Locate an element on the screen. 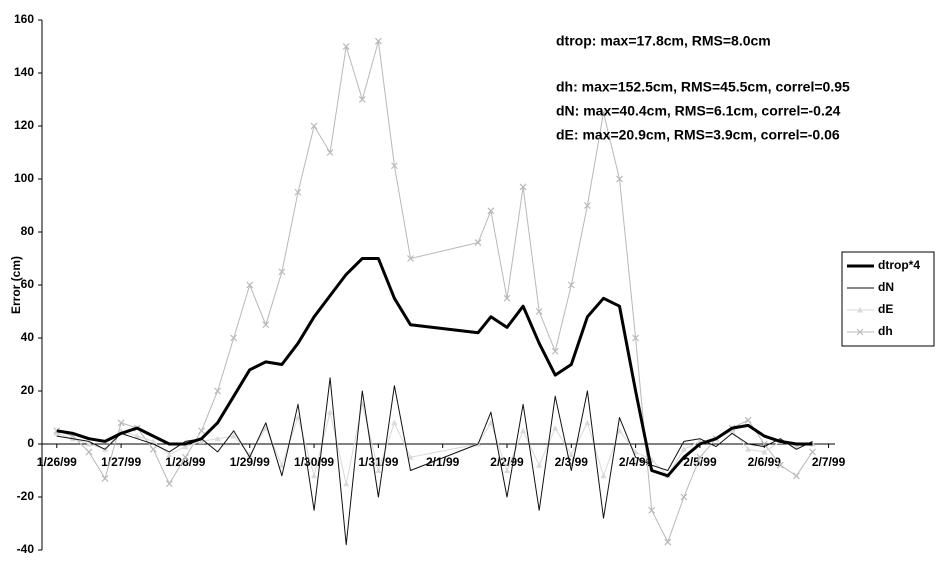 This screenshot has height=563, width=950. y-axis-label: Error (cm) is located at coordinates (16, 285).